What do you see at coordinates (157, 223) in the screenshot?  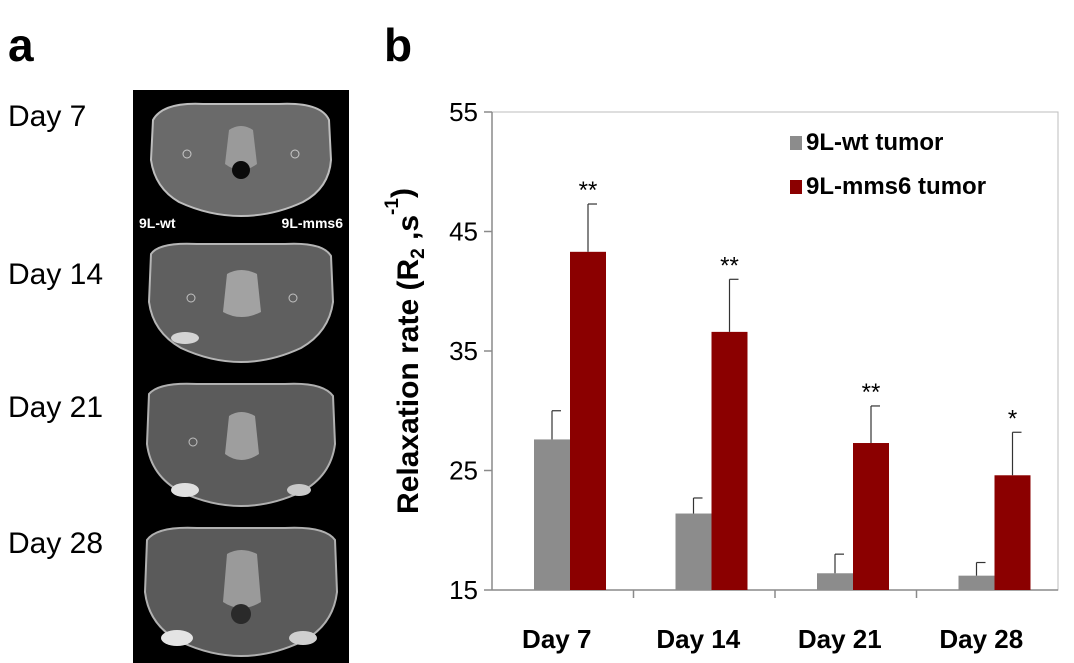 I see `mri-tag-9l-wt: 9L-wt` at bounding box center [157, 223].